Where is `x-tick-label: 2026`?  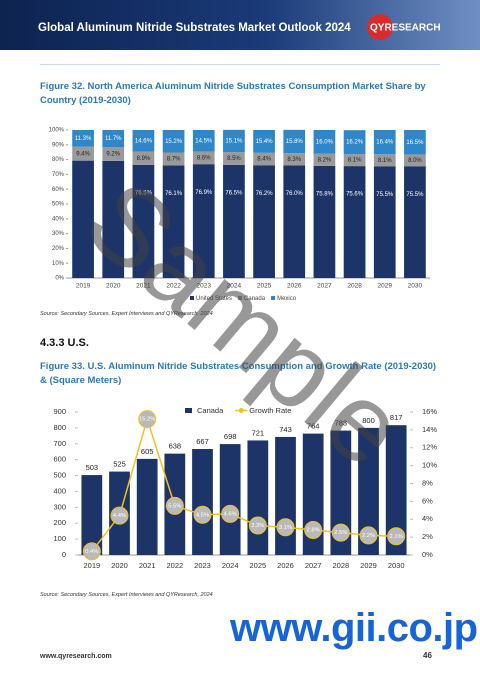 x-tick-label: 2026 is located at coordinates (294, 286).